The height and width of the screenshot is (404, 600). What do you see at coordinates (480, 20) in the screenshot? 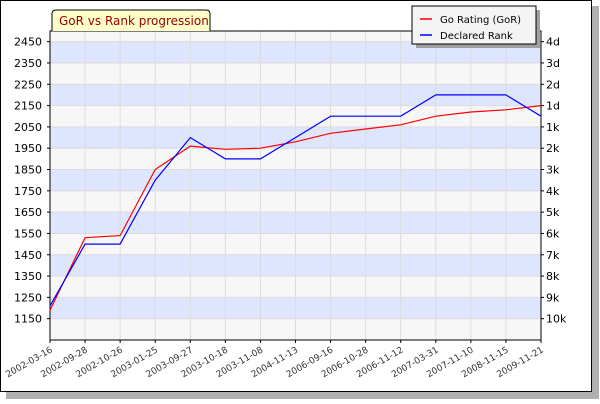
I see `legend-label-gor: Go Rating (GoR)` at bounding box center [480, 20].